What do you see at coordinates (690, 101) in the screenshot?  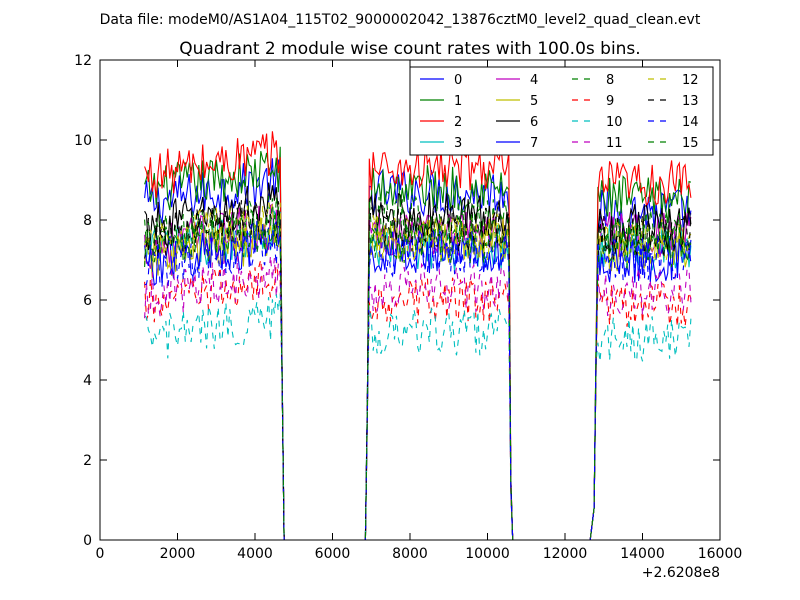 I see `legend-label-13: 13` at bounding box center [690, 101].